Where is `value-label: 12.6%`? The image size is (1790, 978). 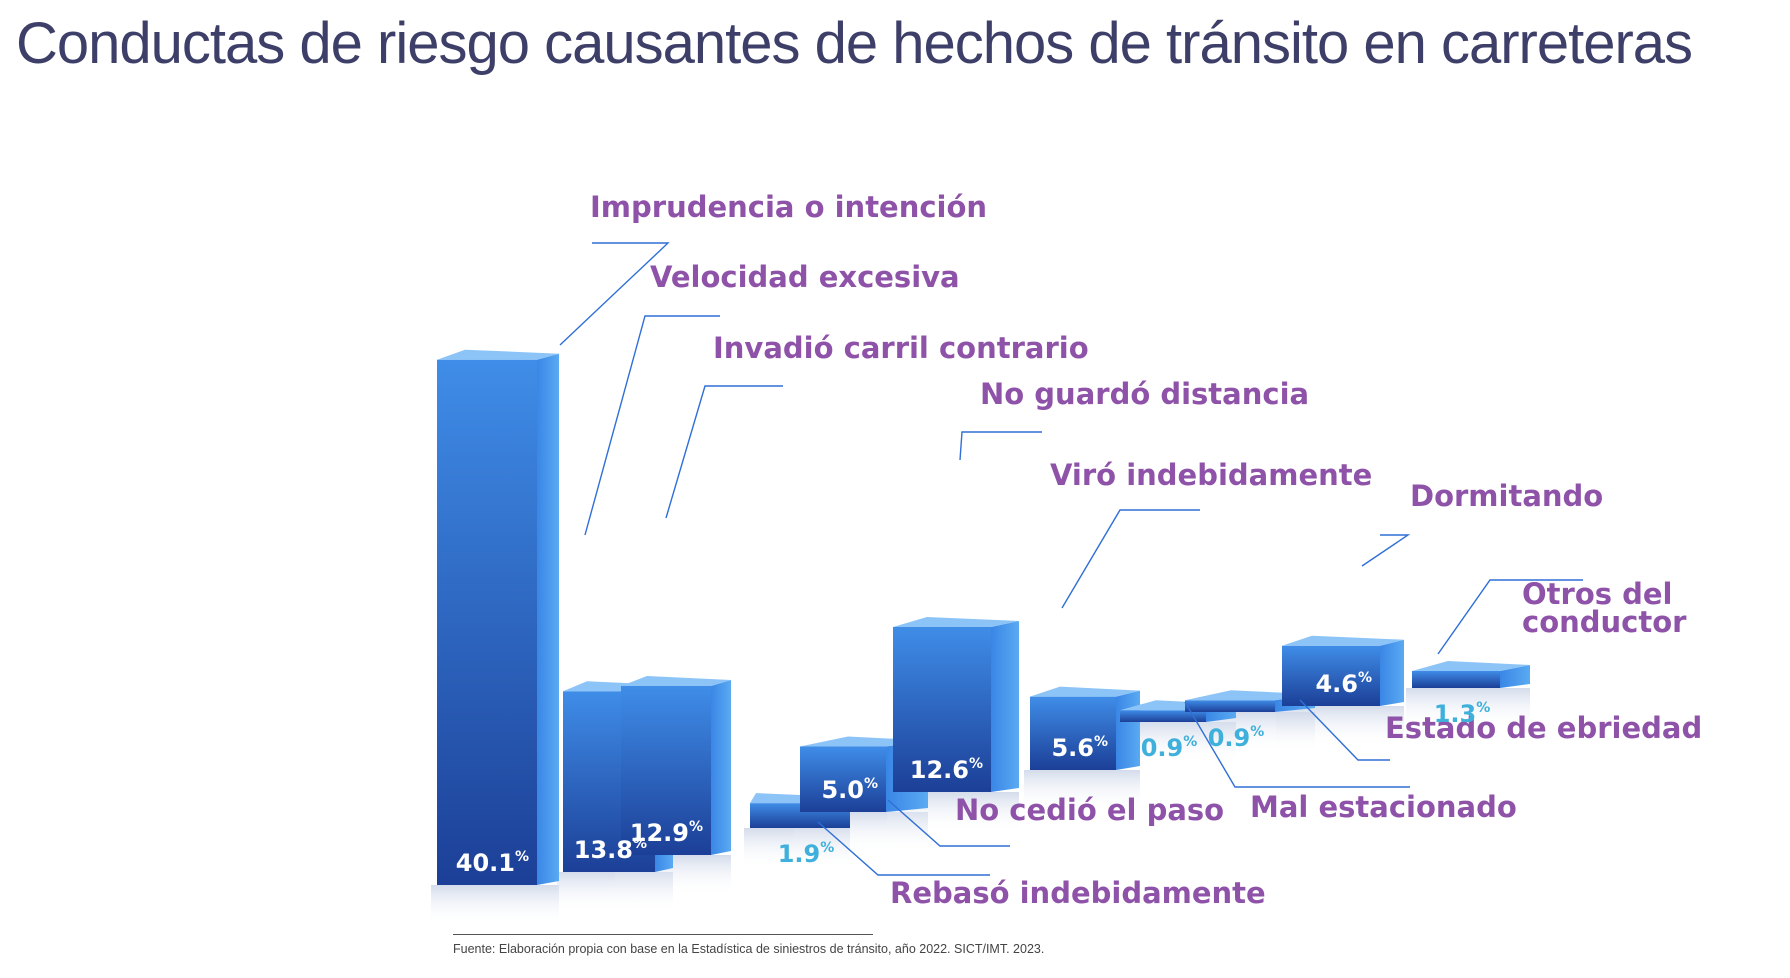 value-label: 12.6% is located at coordinates (946, 770).